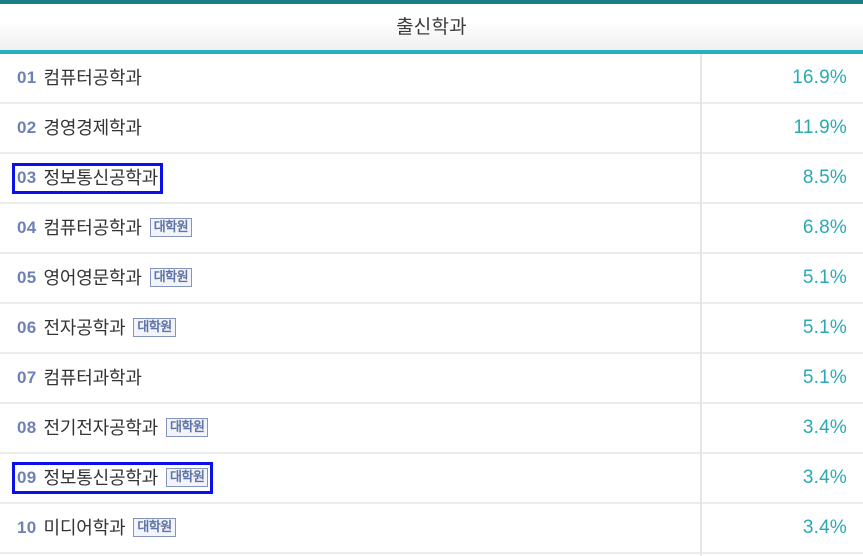 This screenshot has height=556, width=863. I want to click on row-content: 05 영어영문학과 대학원, so click(104, 278).